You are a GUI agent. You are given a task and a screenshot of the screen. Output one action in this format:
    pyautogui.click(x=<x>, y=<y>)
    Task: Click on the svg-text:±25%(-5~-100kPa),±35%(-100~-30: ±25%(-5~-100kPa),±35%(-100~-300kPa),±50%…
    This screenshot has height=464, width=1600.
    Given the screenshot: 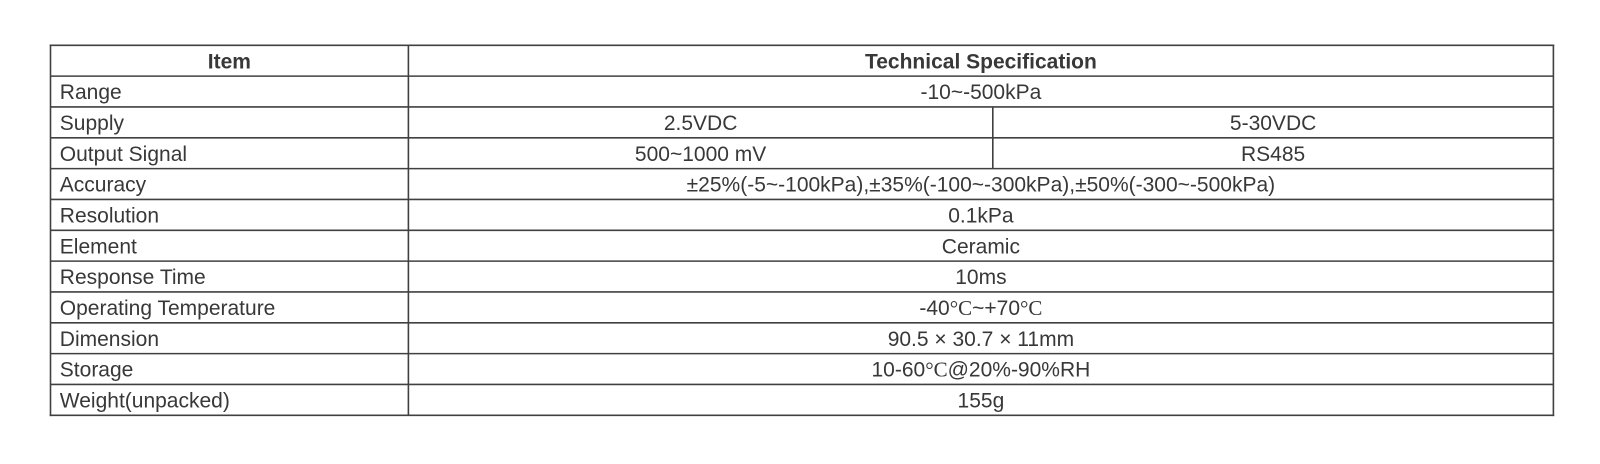 What is the action you would take?
    pyautogui.click(x=981, y=185)
    